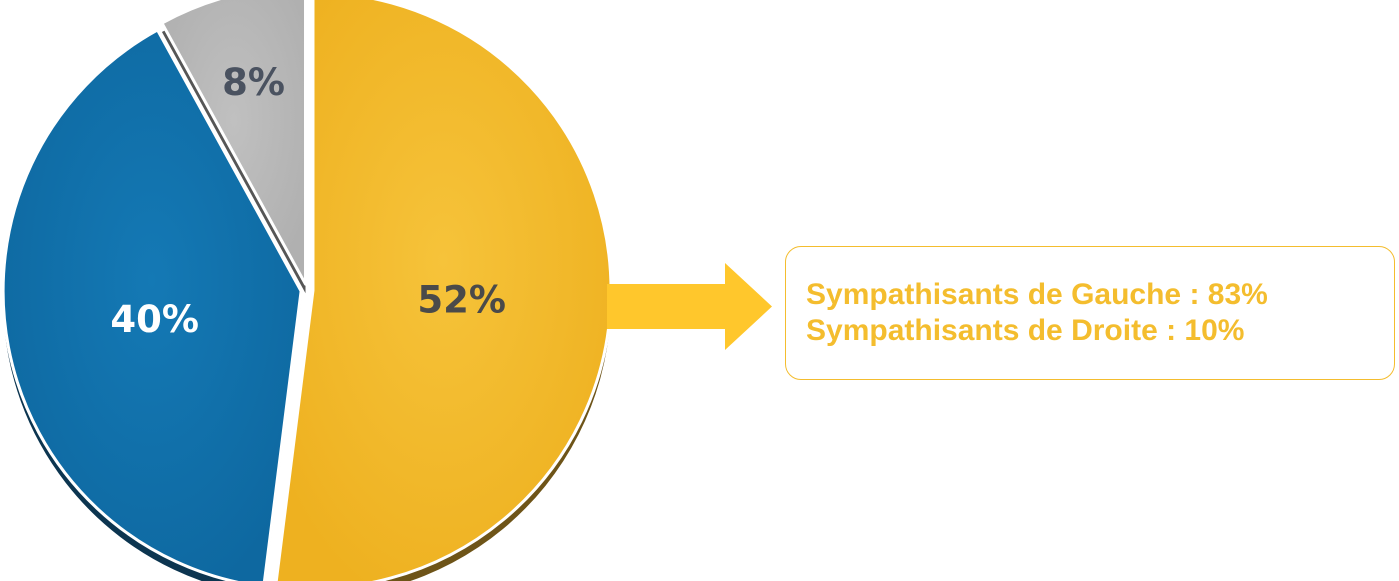 Image resolution: width=1399 pixels, height=581 pixels. Describe the element at coordinates (1037, 294) in the screenshot. I see `annotation-line-left: Sympathisants de Gauche : 83%` at that location.